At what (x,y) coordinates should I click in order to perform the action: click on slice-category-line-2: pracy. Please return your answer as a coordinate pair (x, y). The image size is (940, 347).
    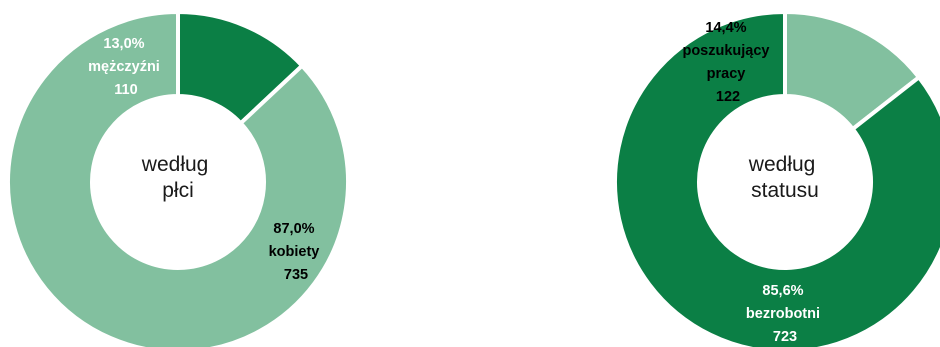
    Looking at the image, I should click on (726, 74).